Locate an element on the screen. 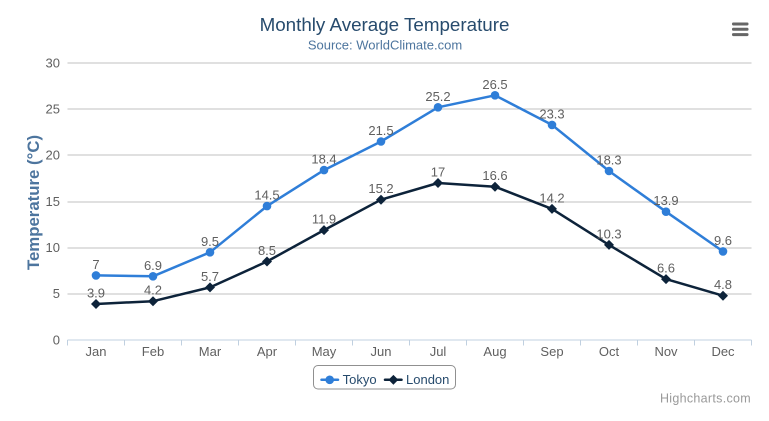 Image resolution: width=769 pixels, height=421 pixels. svg-text: Sep is located at coordinates (551, 351).